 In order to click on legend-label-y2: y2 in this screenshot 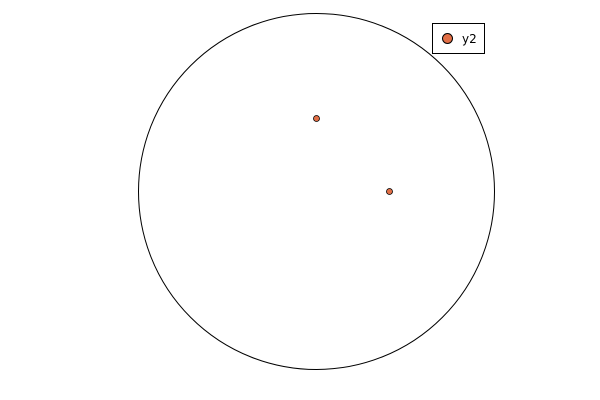, I will do `click(469, 39)`.